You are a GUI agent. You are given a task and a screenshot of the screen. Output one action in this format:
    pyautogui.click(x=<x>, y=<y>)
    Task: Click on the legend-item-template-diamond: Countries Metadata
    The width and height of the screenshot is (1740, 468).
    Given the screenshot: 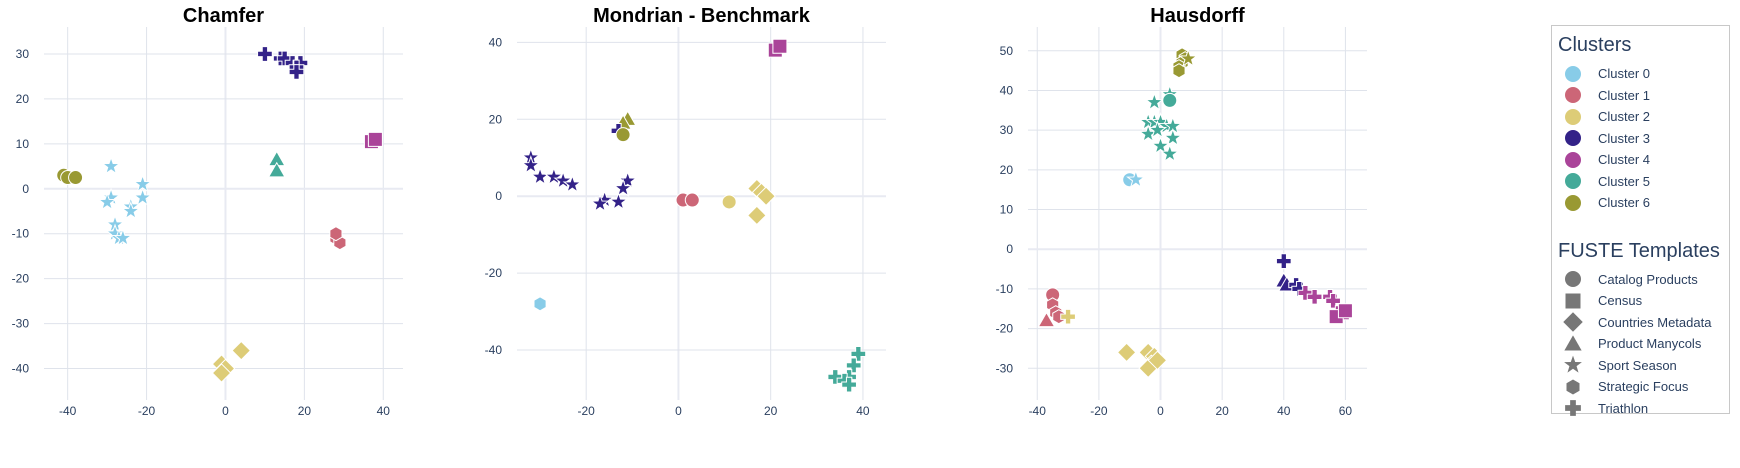 What is the action you would take?
    pyautogui.click(x=1643, y=323)
    